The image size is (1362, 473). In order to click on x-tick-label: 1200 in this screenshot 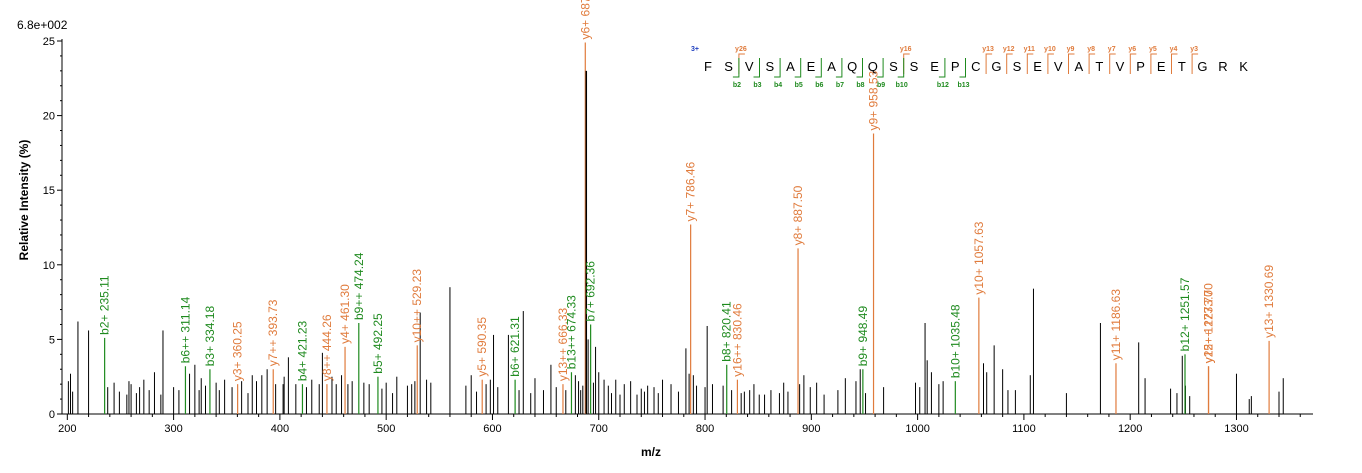, I will do `click(1130, 429)`.